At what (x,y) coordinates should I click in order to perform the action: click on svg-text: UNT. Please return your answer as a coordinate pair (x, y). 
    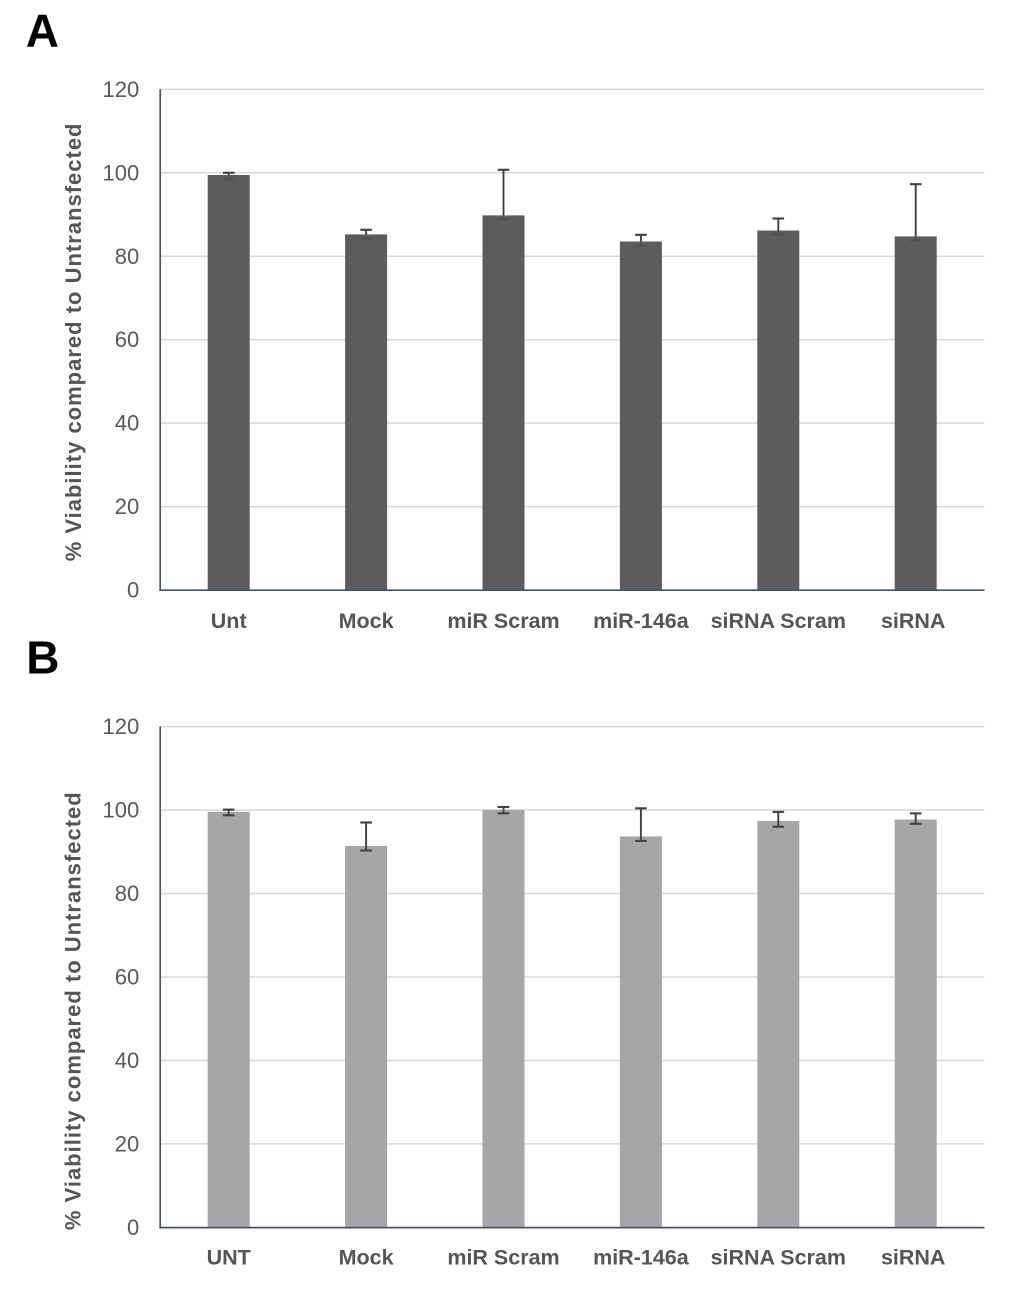
    Looking at the image, I should click on (229, 1258).